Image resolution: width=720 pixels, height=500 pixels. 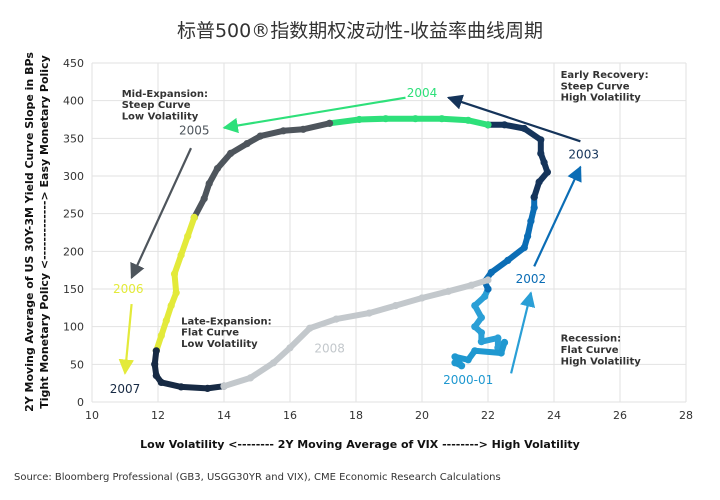 I want to click on x-tick-label: 26, so click(x=620, y=415).